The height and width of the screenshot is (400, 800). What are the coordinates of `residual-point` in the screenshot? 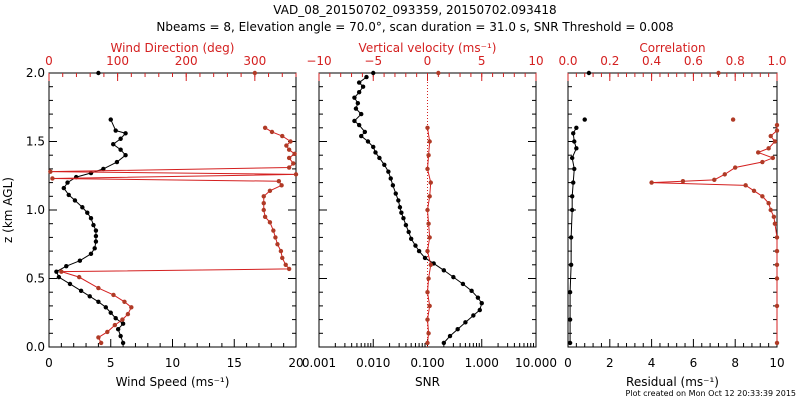 It's located at (570, 319).